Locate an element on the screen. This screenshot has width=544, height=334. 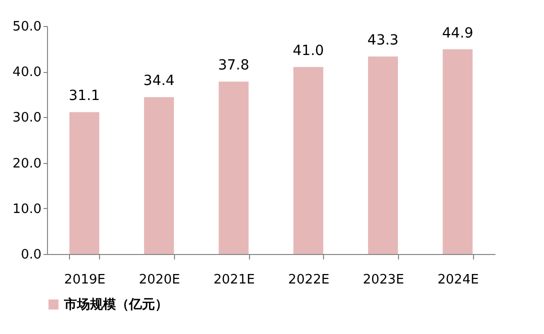
y-tick-label: 0.0 is located at coordinates (31, 255).